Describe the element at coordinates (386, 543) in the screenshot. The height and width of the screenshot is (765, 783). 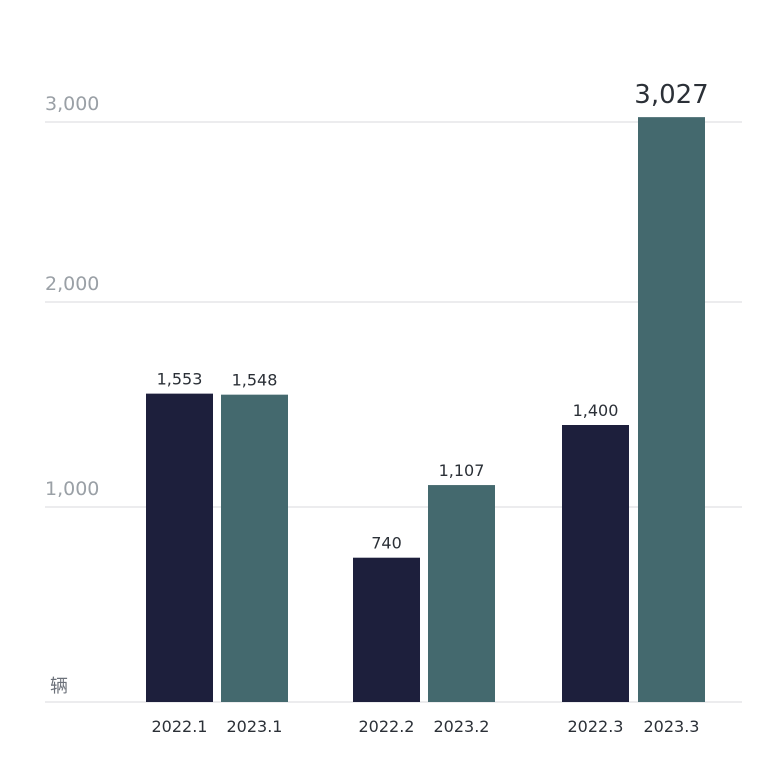
I see `value-label: 740` at that location.